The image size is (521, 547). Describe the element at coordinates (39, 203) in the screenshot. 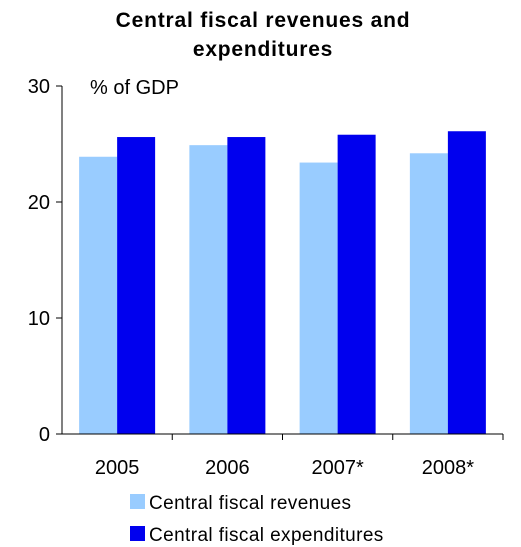

I see `y-tick-label: 20` at that location.